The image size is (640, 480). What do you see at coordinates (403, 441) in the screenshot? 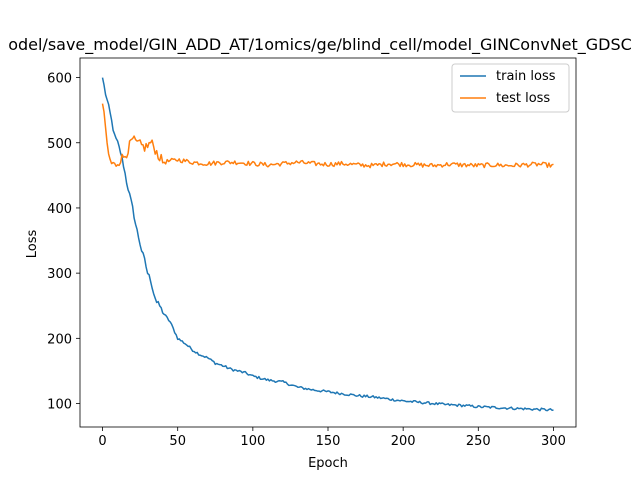
I see `x-tick-label: 200` at bounding box center [403, 441].